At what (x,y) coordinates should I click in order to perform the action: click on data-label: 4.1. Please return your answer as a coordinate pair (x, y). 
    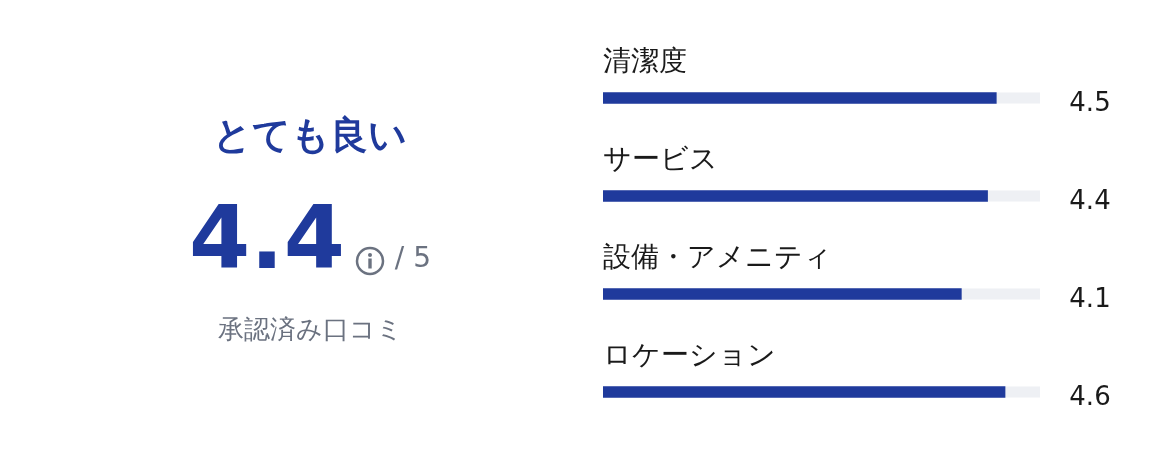
    Looking at the image, I should click on (1090, 297).